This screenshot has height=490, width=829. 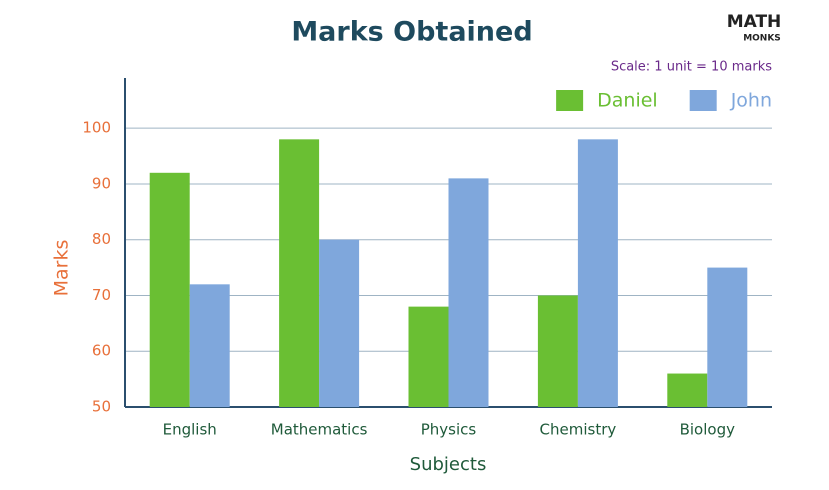 I want to click on y-tick-label: 60, so click(x=101, y=351).